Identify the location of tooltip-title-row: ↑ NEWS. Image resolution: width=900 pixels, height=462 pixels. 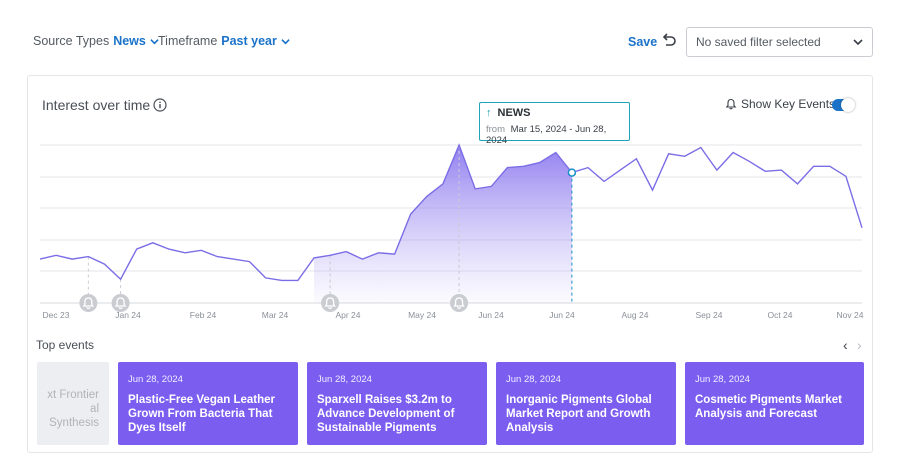
(554, 113).